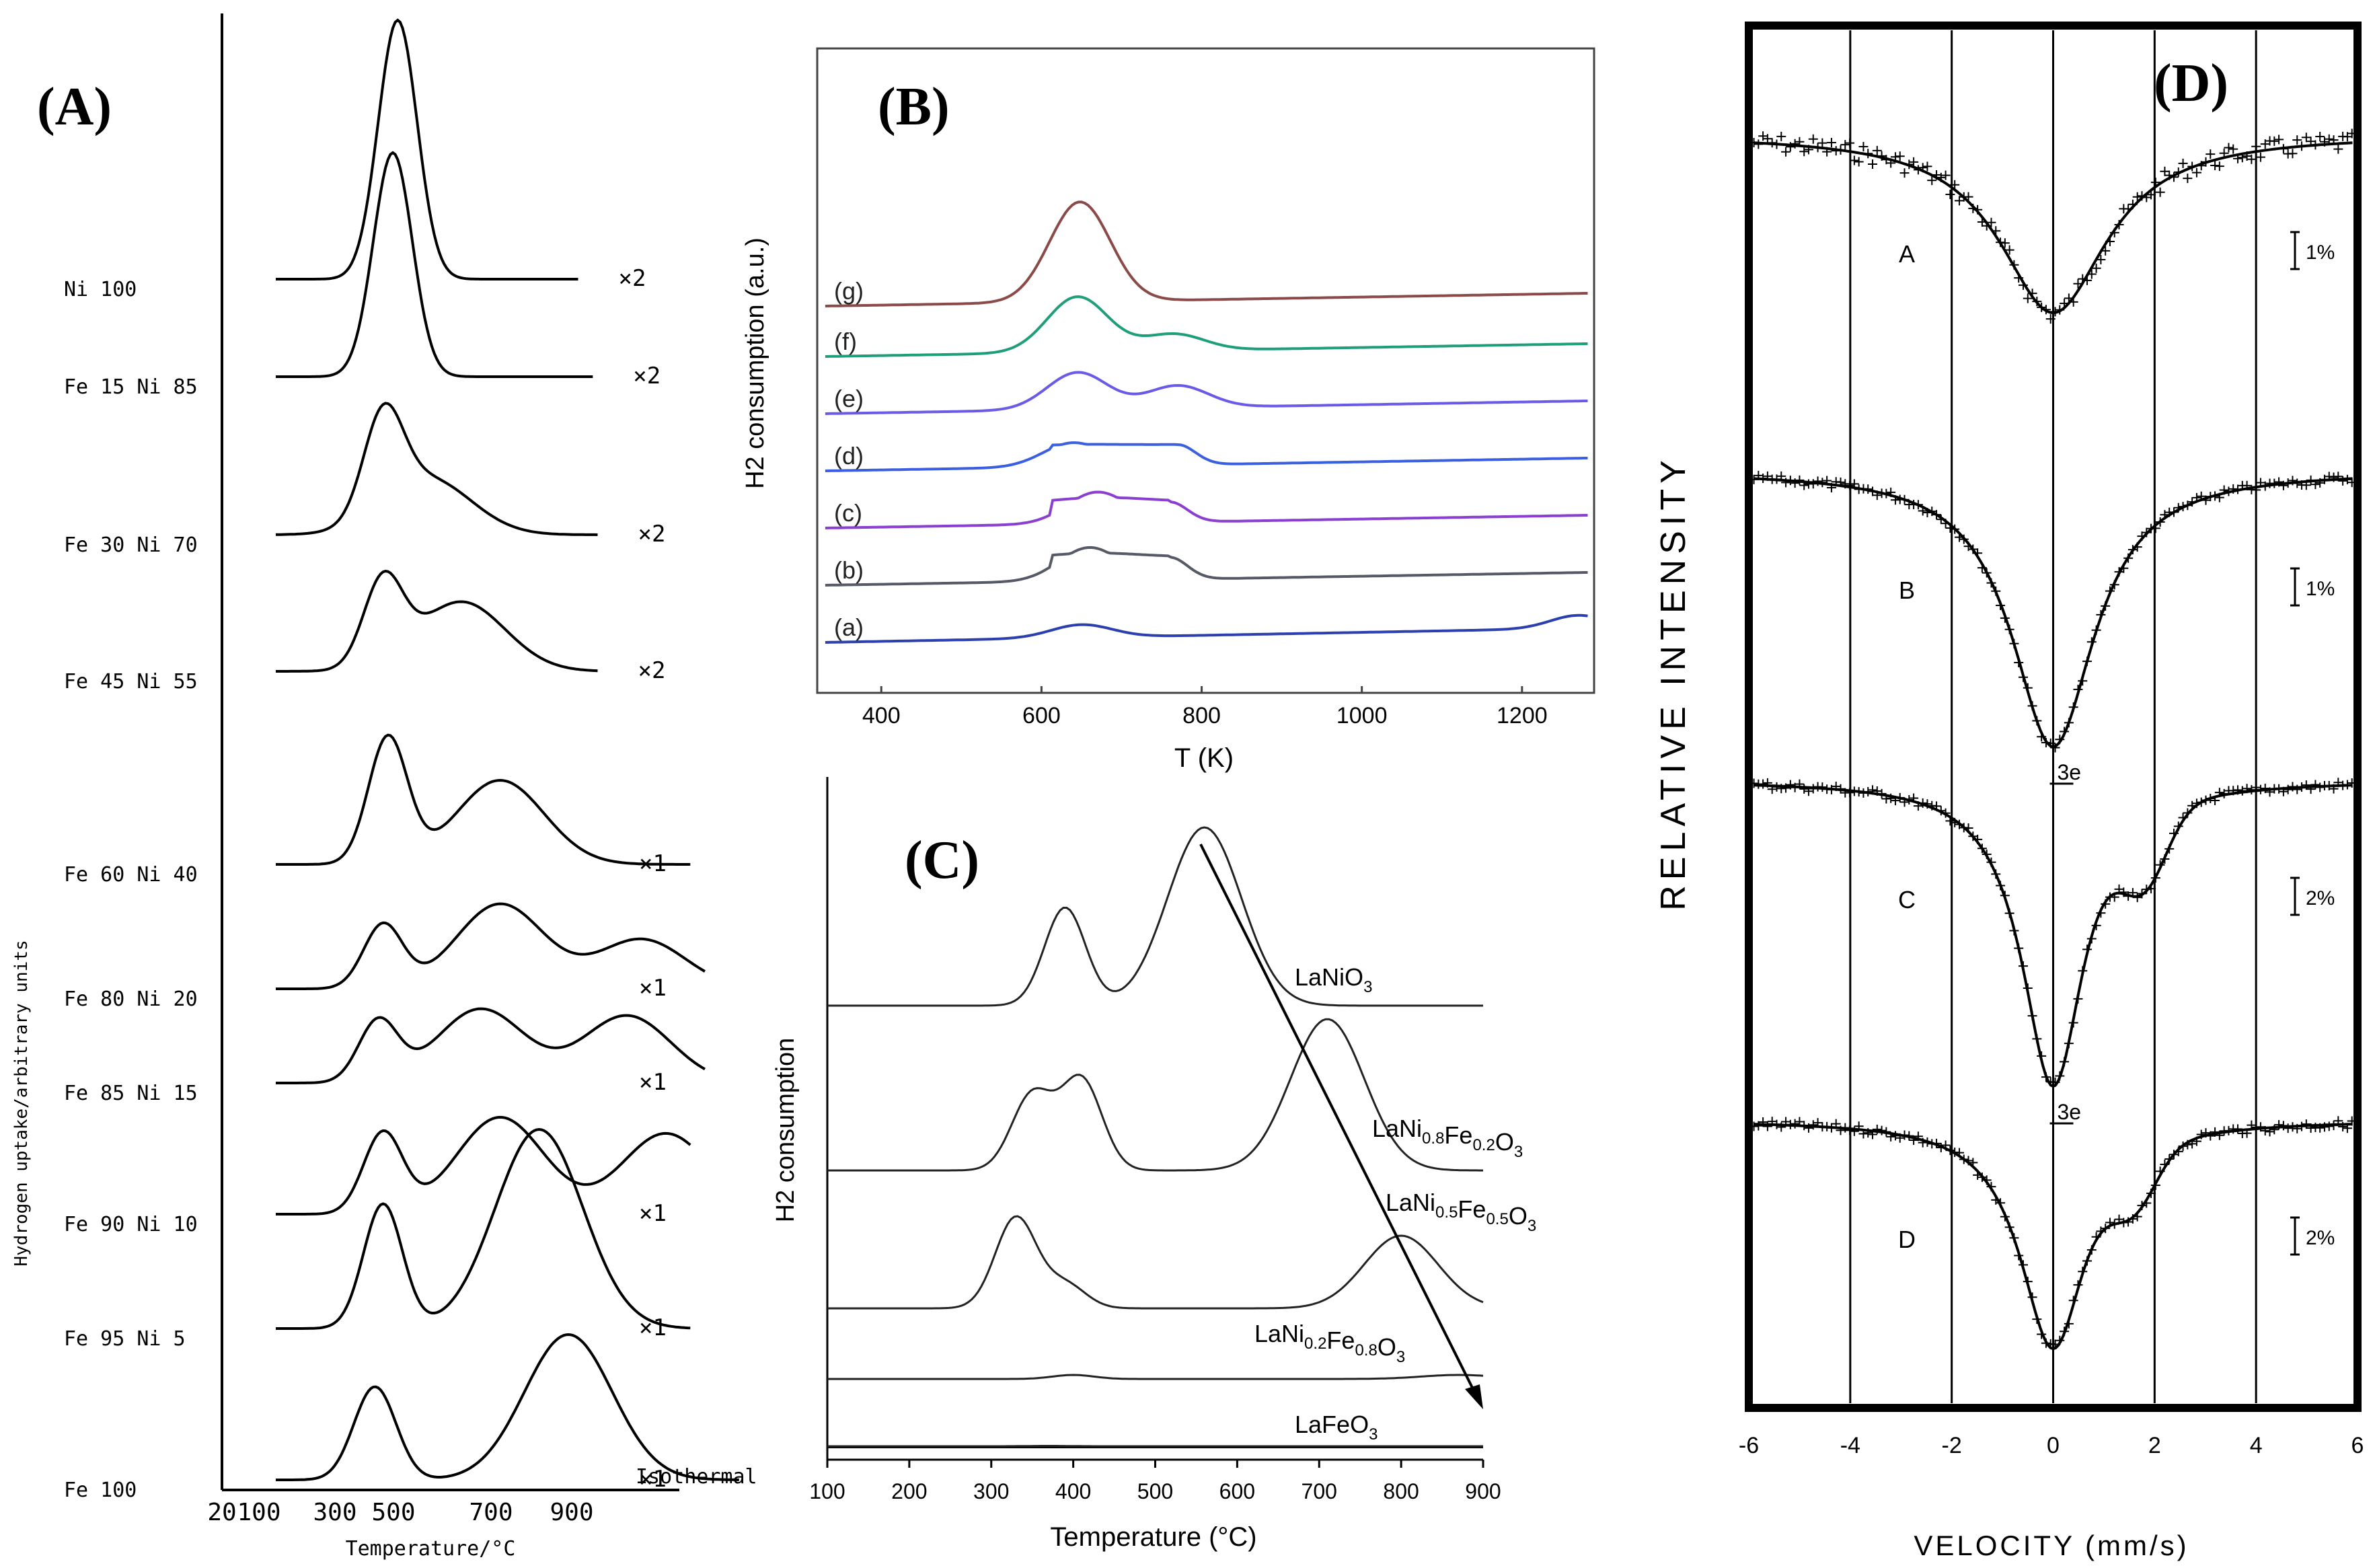 The width and height of the screenshot is (2375, 1568). Describe the element at coordinates (74, 107) in the screenshot. I see `panel-a-label: (A)` at that location.